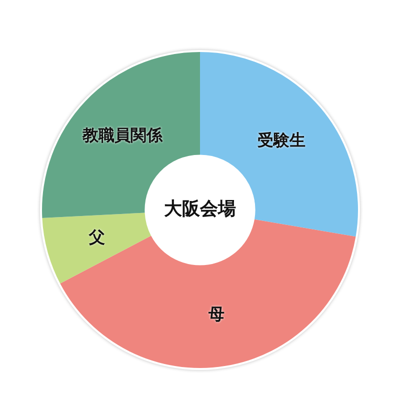 This screenshot has height=400, width=400. What do you see at coordinates (97, 236) in the screenshot?
I see `slice-label: 父` at bounding box center [97, 236].